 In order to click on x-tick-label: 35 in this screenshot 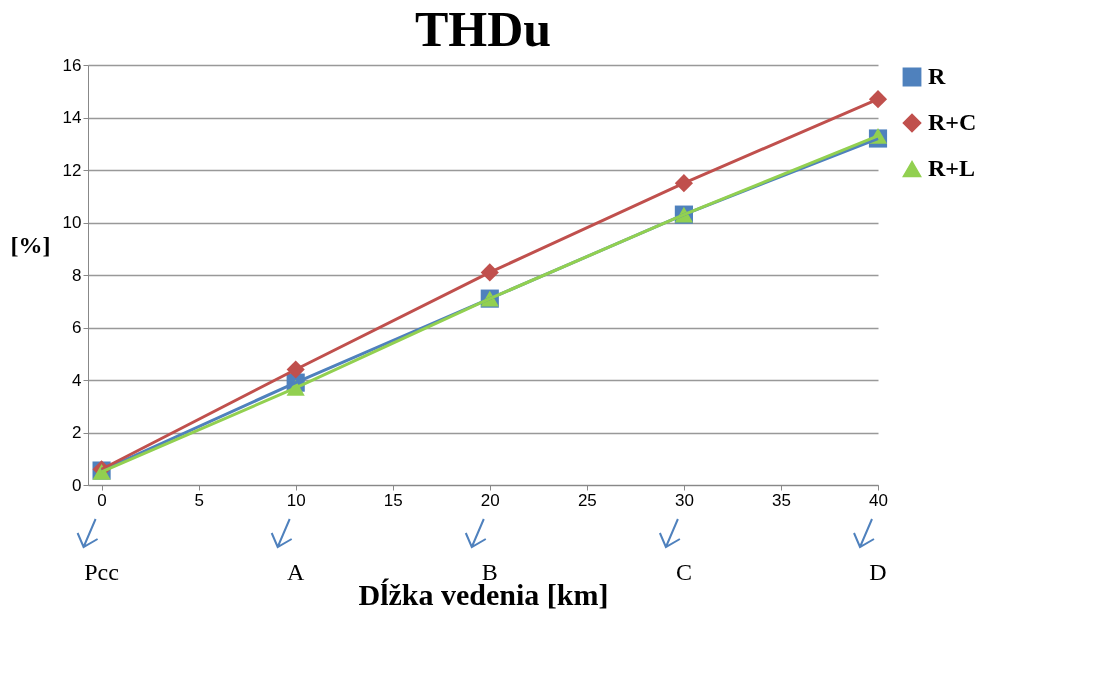, I will do `click(781, 500)`.